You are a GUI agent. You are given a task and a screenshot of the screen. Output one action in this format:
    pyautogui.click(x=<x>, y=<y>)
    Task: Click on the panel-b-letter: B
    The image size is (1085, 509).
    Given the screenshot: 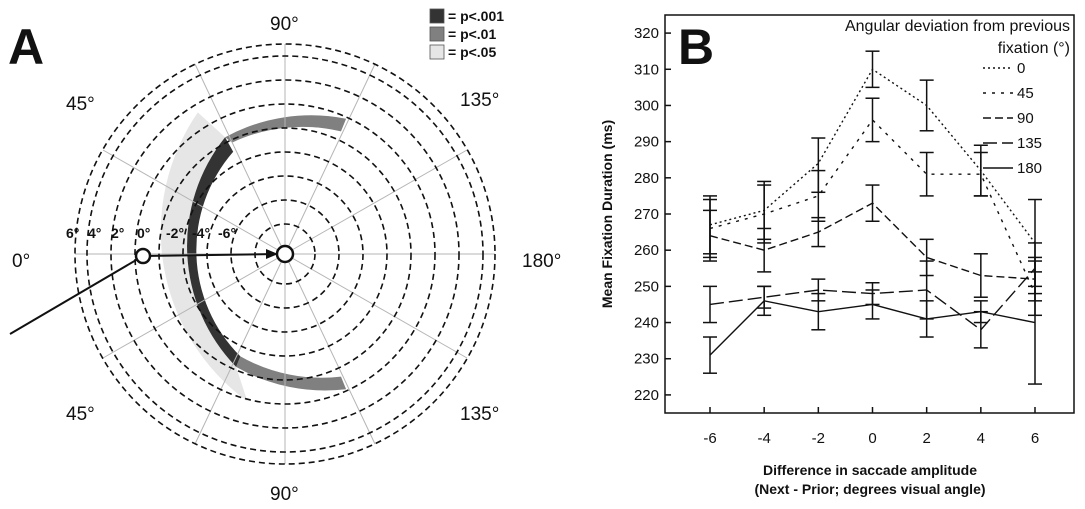 What is the action you would take?
    pyautogui.click(x=696, y=47)
    